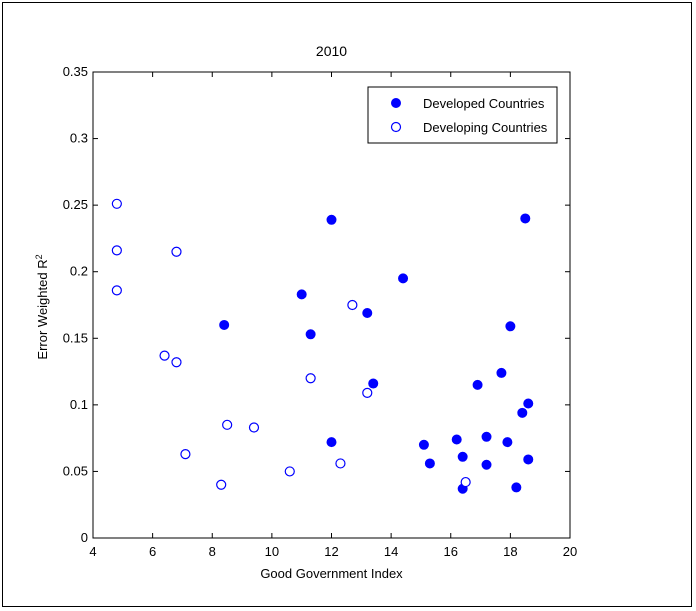 The width and height of the screenshot is (696, 611). I want to click on y-tick-label: 0.35, so click(75, 71).